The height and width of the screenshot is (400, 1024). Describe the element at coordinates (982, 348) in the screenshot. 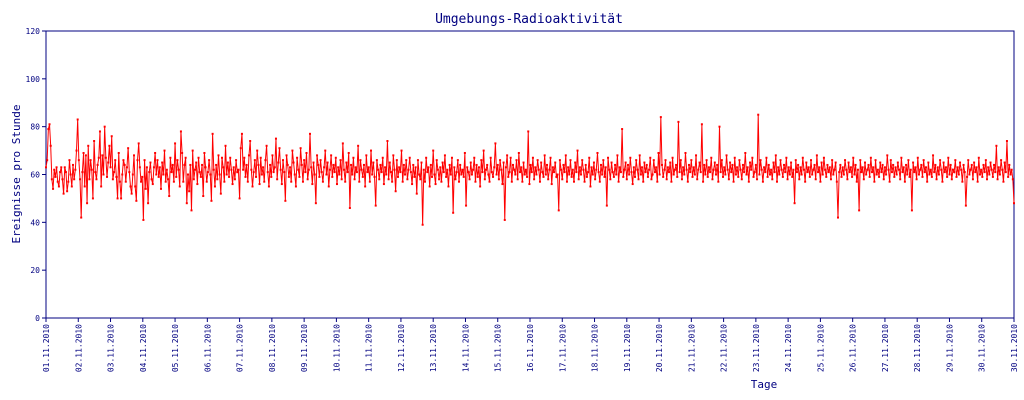

I see `x-tick-label: 30.11.2010` at that location.